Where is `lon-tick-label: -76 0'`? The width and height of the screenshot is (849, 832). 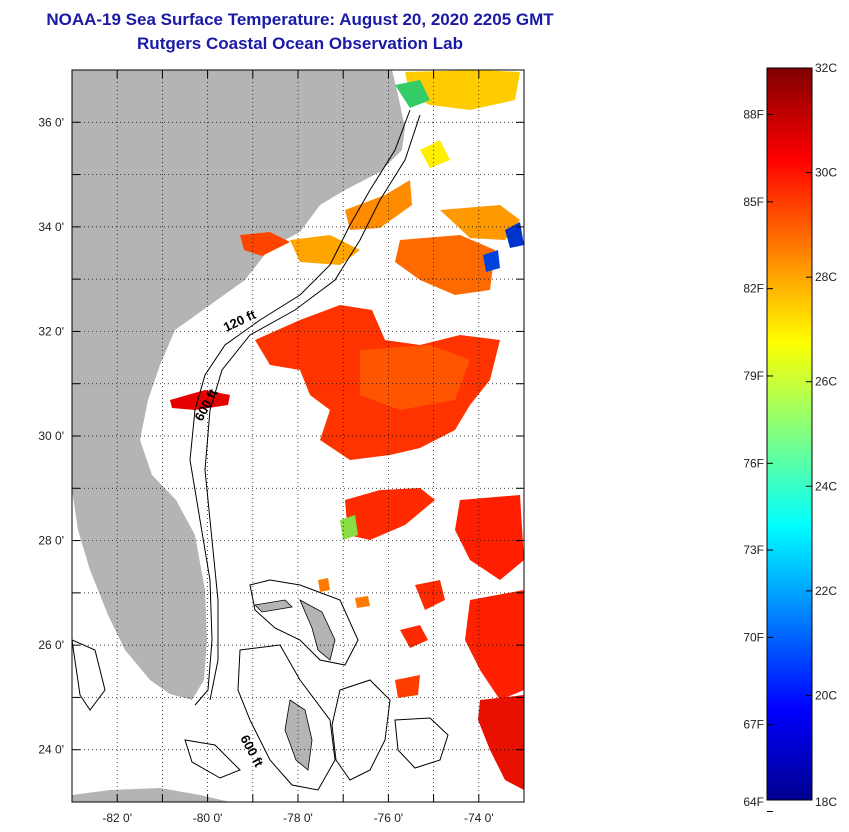 lon-tick-label: -76 0' is located at coordinates (389, 818).